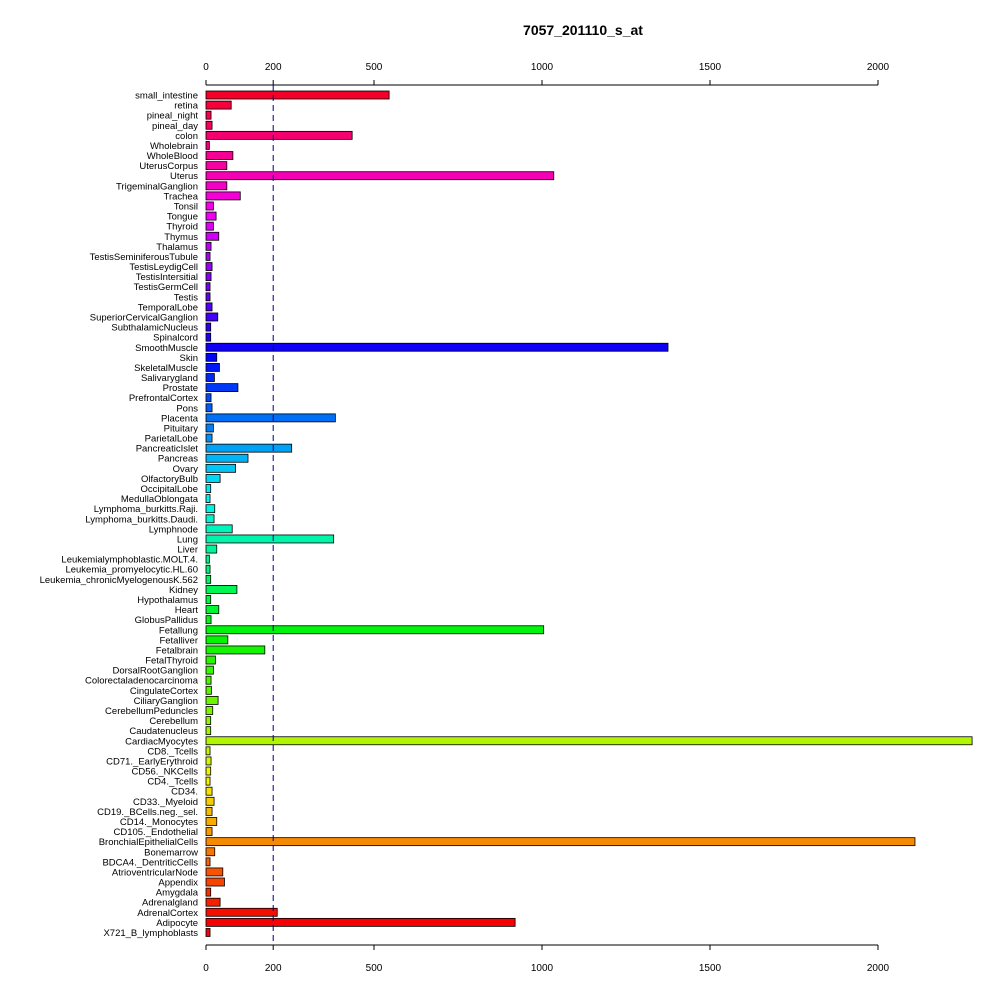 This screenshot has width=1000, height=1000. Describe the element at coordinates (178, 883) in the screenshot. I see `category-label: Appendix` at that location.